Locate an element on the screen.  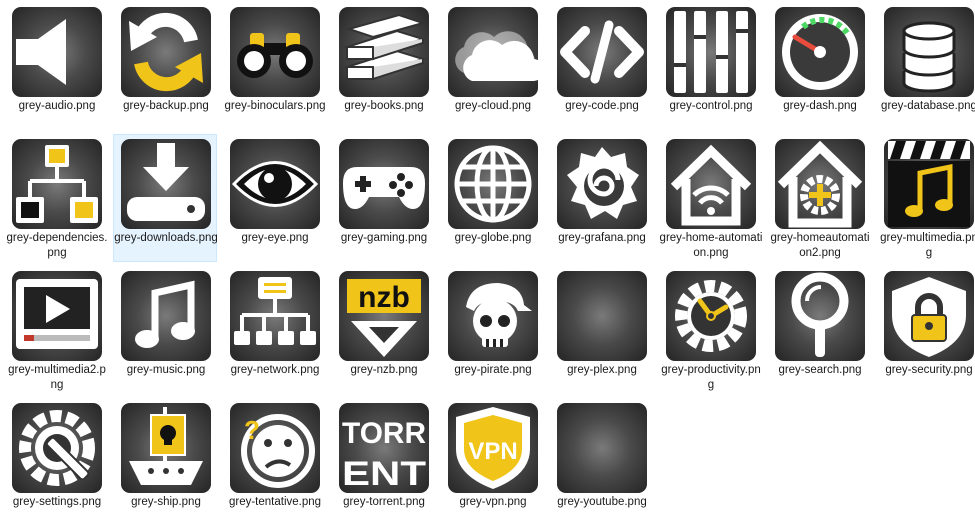
file-item: grey-settings.png is located at coordinates (56, 462).